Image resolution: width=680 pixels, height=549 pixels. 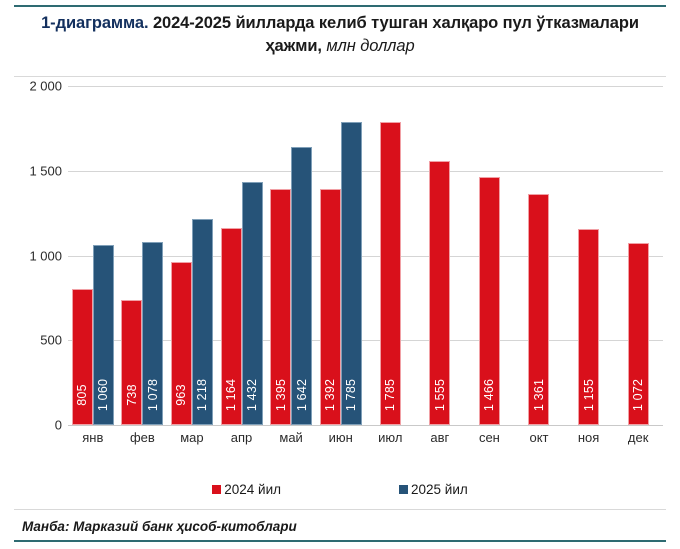 I want to click on x-axis-tick-label: дек, so click(x=638, y=437).